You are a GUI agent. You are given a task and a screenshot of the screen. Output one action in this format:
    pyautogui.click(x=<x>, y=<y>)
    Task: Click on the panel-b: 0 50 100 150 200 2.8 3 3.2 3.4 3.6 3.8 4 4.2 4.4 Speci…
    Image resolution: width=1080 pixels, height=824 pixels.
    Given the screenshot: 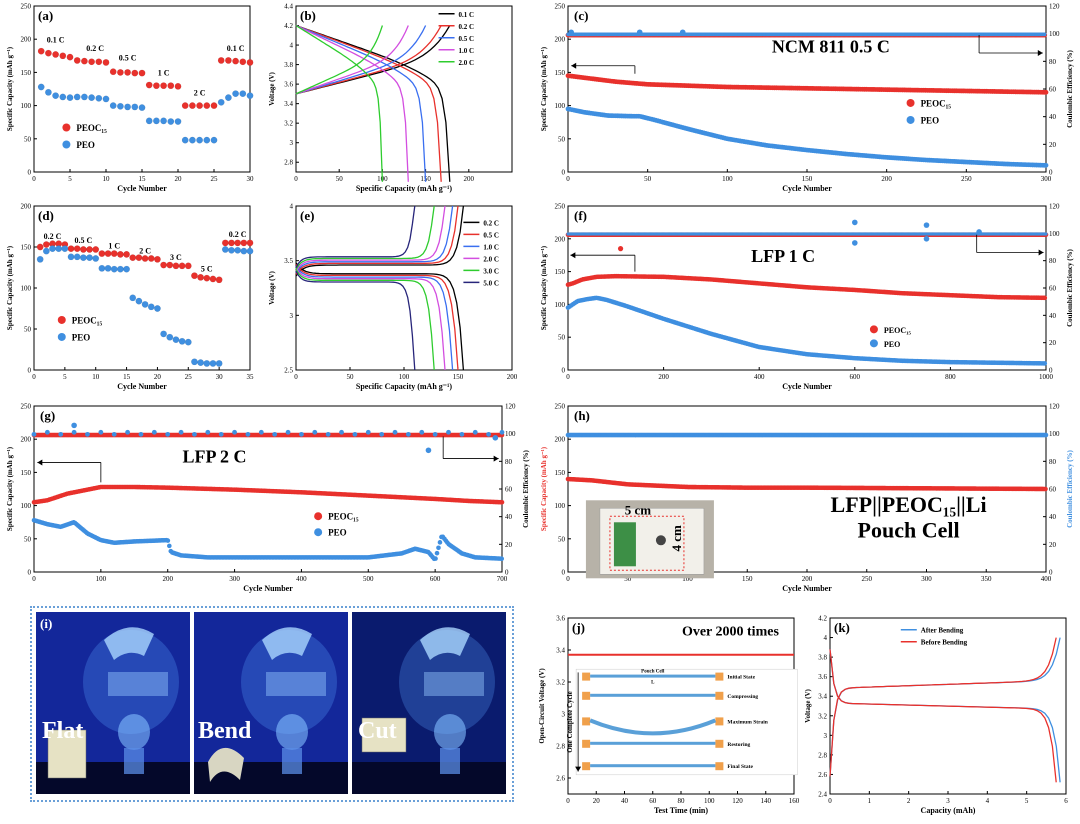 What is the action you would take?
    pyautogui.click(x=397, y=100)
    